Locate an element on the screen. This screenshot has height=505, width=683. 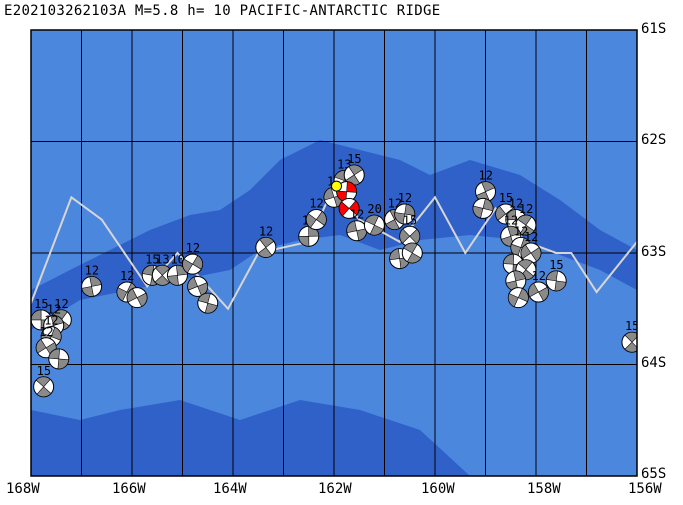
lat-label-2: 63S is located at coordinates (654, 252).